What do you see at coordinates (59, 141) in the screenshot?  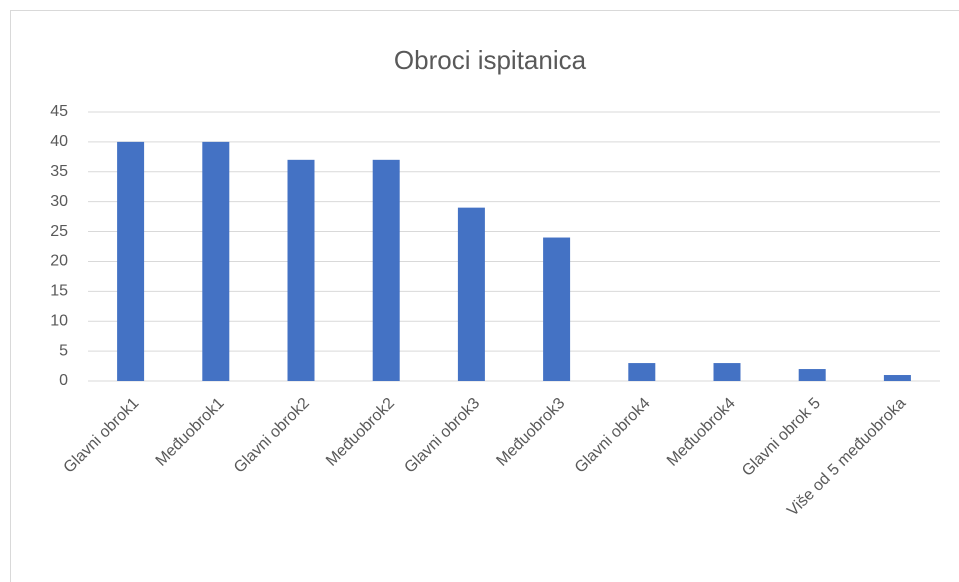 I see `y-tick-label: 40` at bounding box center [59, 141].